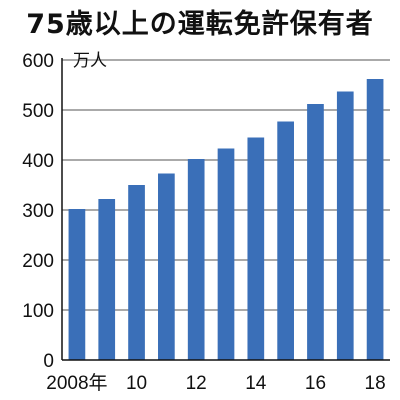  What do you see at coordinates (48, 361) in the screenshot?
I see `y-tick-label: 0` at bounding box center [48, 361].